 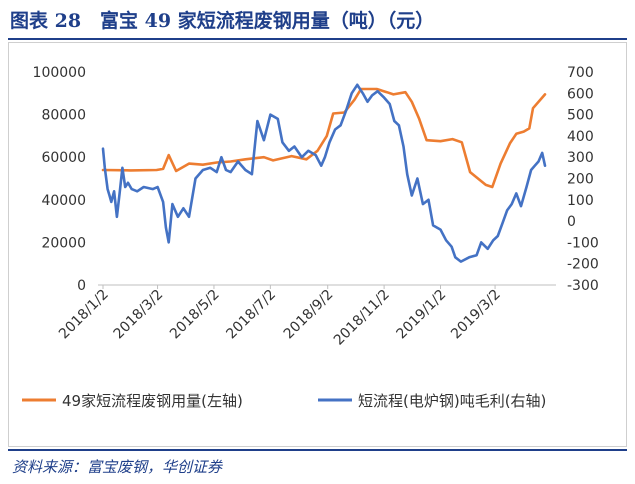 I want to click on x-tick-label: 2018/5/2, so click(x=195, y=315).